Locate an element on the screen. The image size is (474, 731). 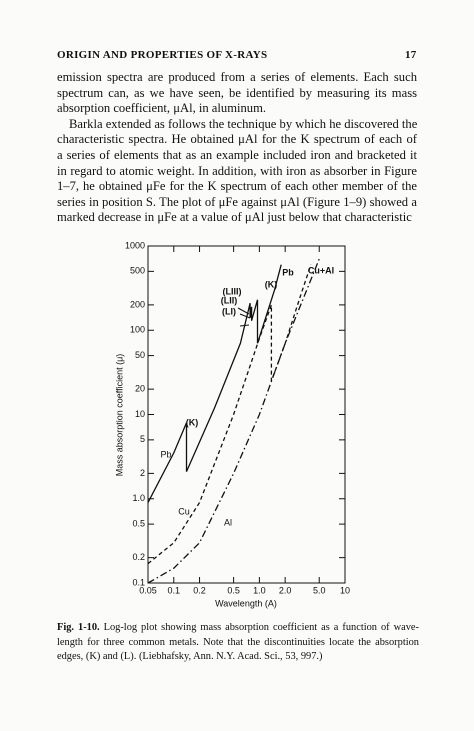
annotation: Cu+Al is located at coordinates (321, 270).